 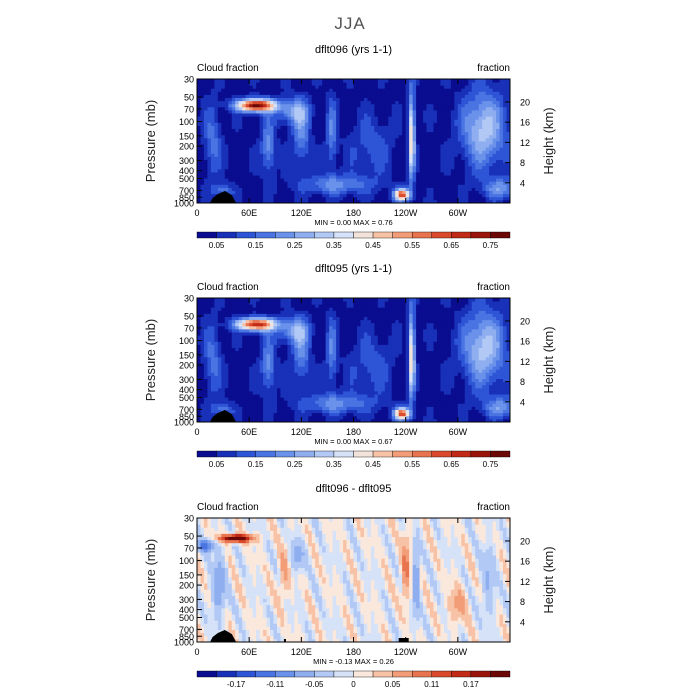 I want to click on colorbar-swatch, so click(x=500, y=235).